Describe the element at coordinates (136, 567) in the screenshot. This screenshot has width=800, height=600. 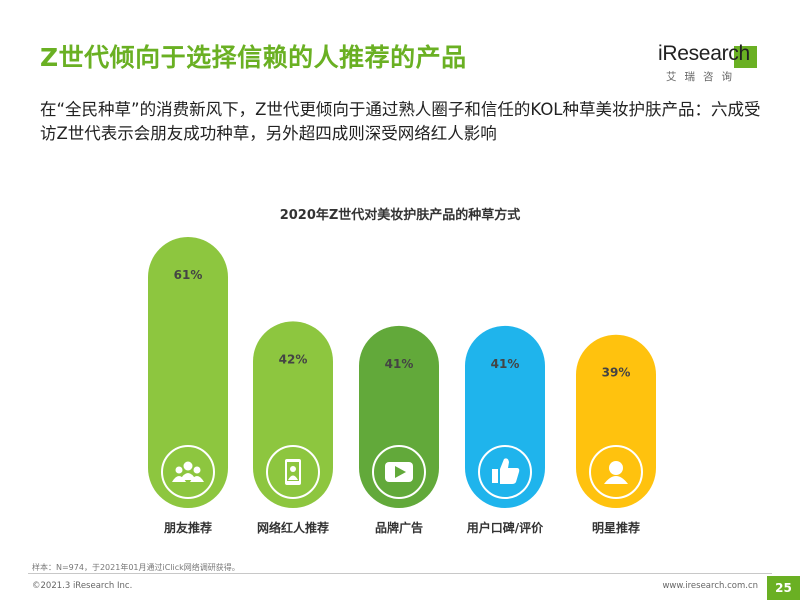
I see `source-note: 样本：N=974，于2021年01月通过iClick网络调研获得。` at that location.